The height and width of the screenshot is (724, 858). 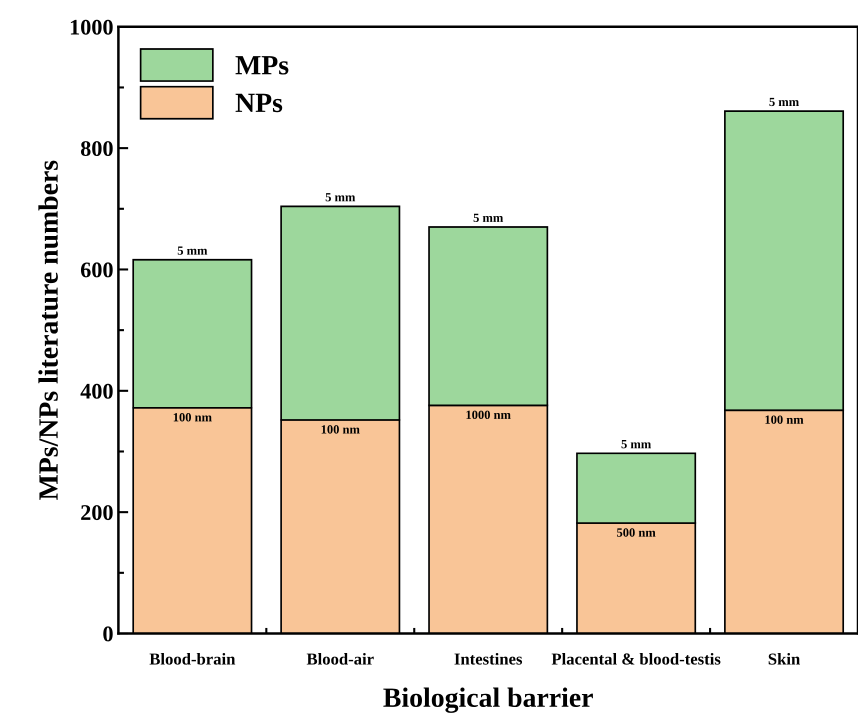 What do you see at coordinates (488, 700) in the screenshot?
I see `x-axis-title: Biological barrier` at bounding box center [488, 700].